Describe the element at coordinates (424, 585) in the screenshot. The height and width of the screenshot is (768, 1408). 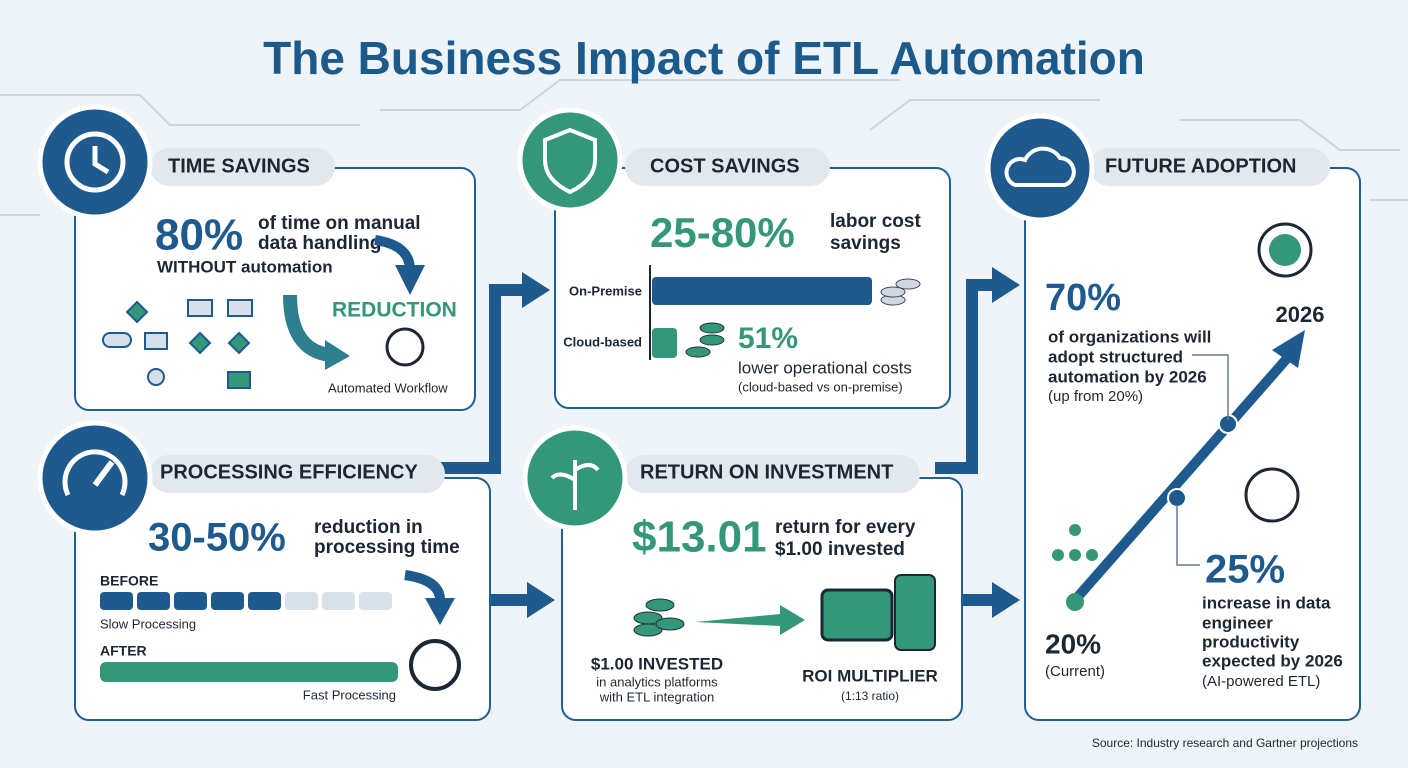
I see `down-arrow` at that location.